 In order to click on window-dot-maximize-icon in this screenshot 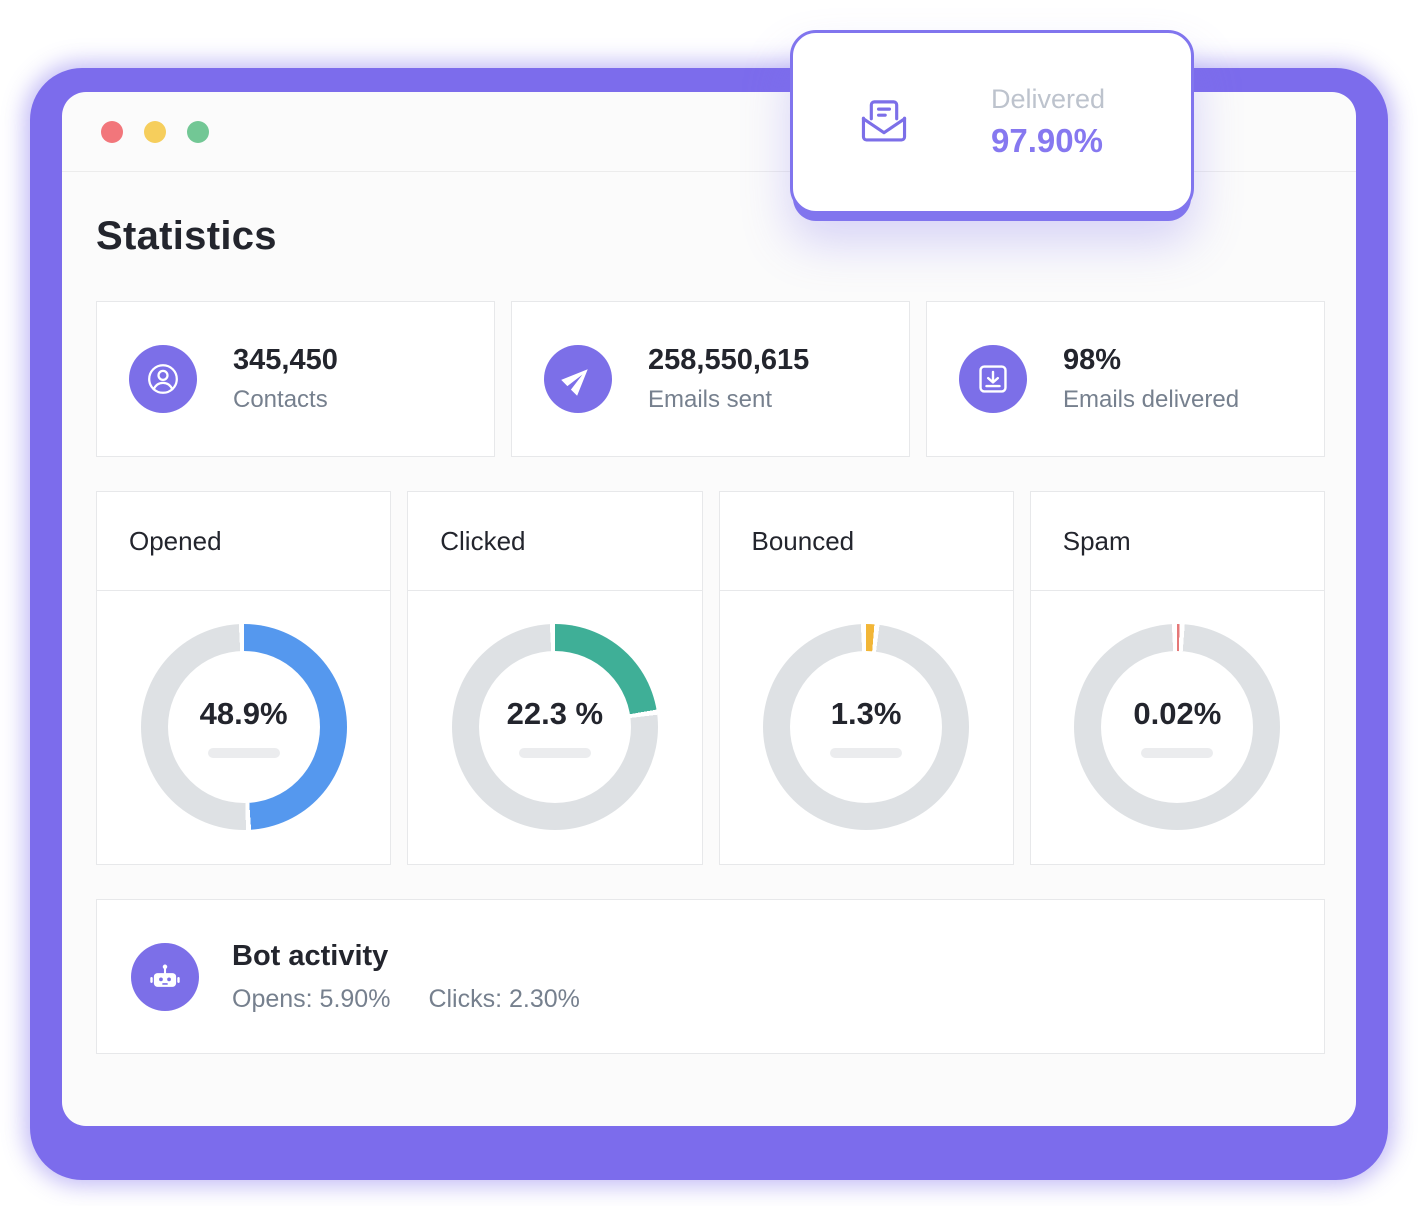, I will do `click(198, 131)`.